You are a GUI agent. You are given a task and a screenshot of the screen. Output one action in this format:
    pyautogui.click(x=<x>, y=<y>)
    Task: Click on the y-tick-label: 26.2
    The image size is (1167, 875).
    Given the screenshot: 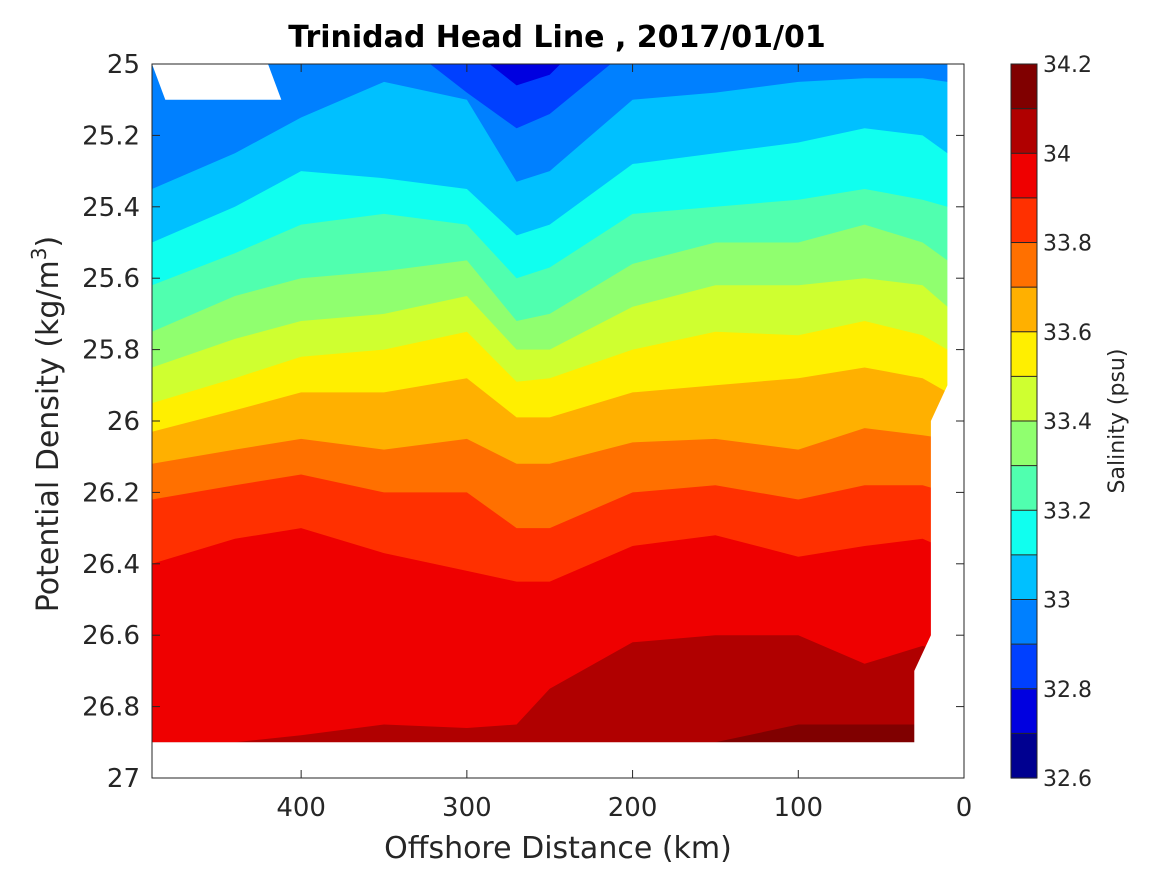 What is the action you would take?
    pyautogui.click(x=111, y=493)
    